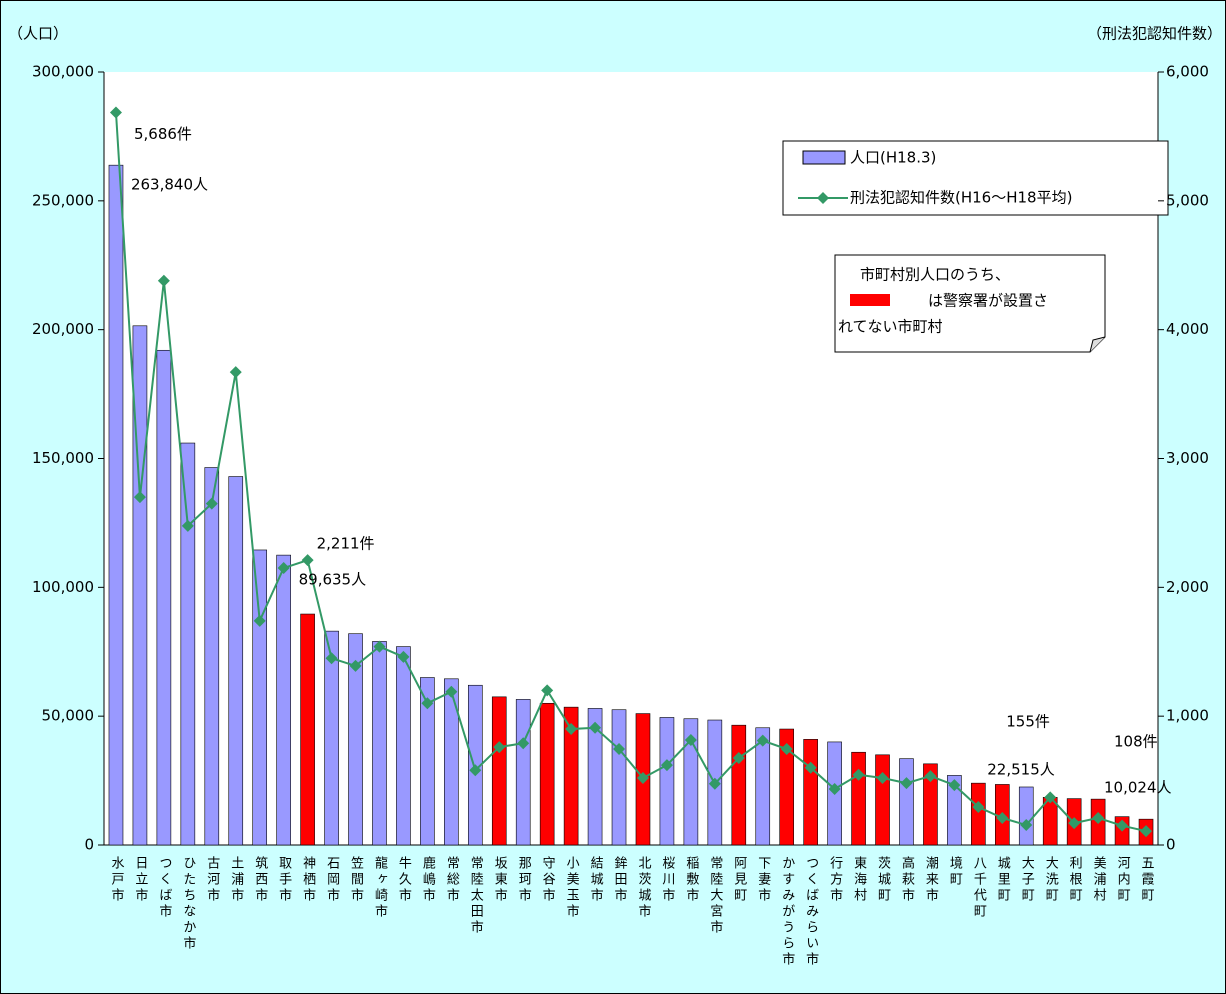 Image resolution: width=1226 pixels, height=994 pixels. Describe the element at coordinates (835, 880) in the screenshot. I see `x-tick-label: 行方市` at that location.